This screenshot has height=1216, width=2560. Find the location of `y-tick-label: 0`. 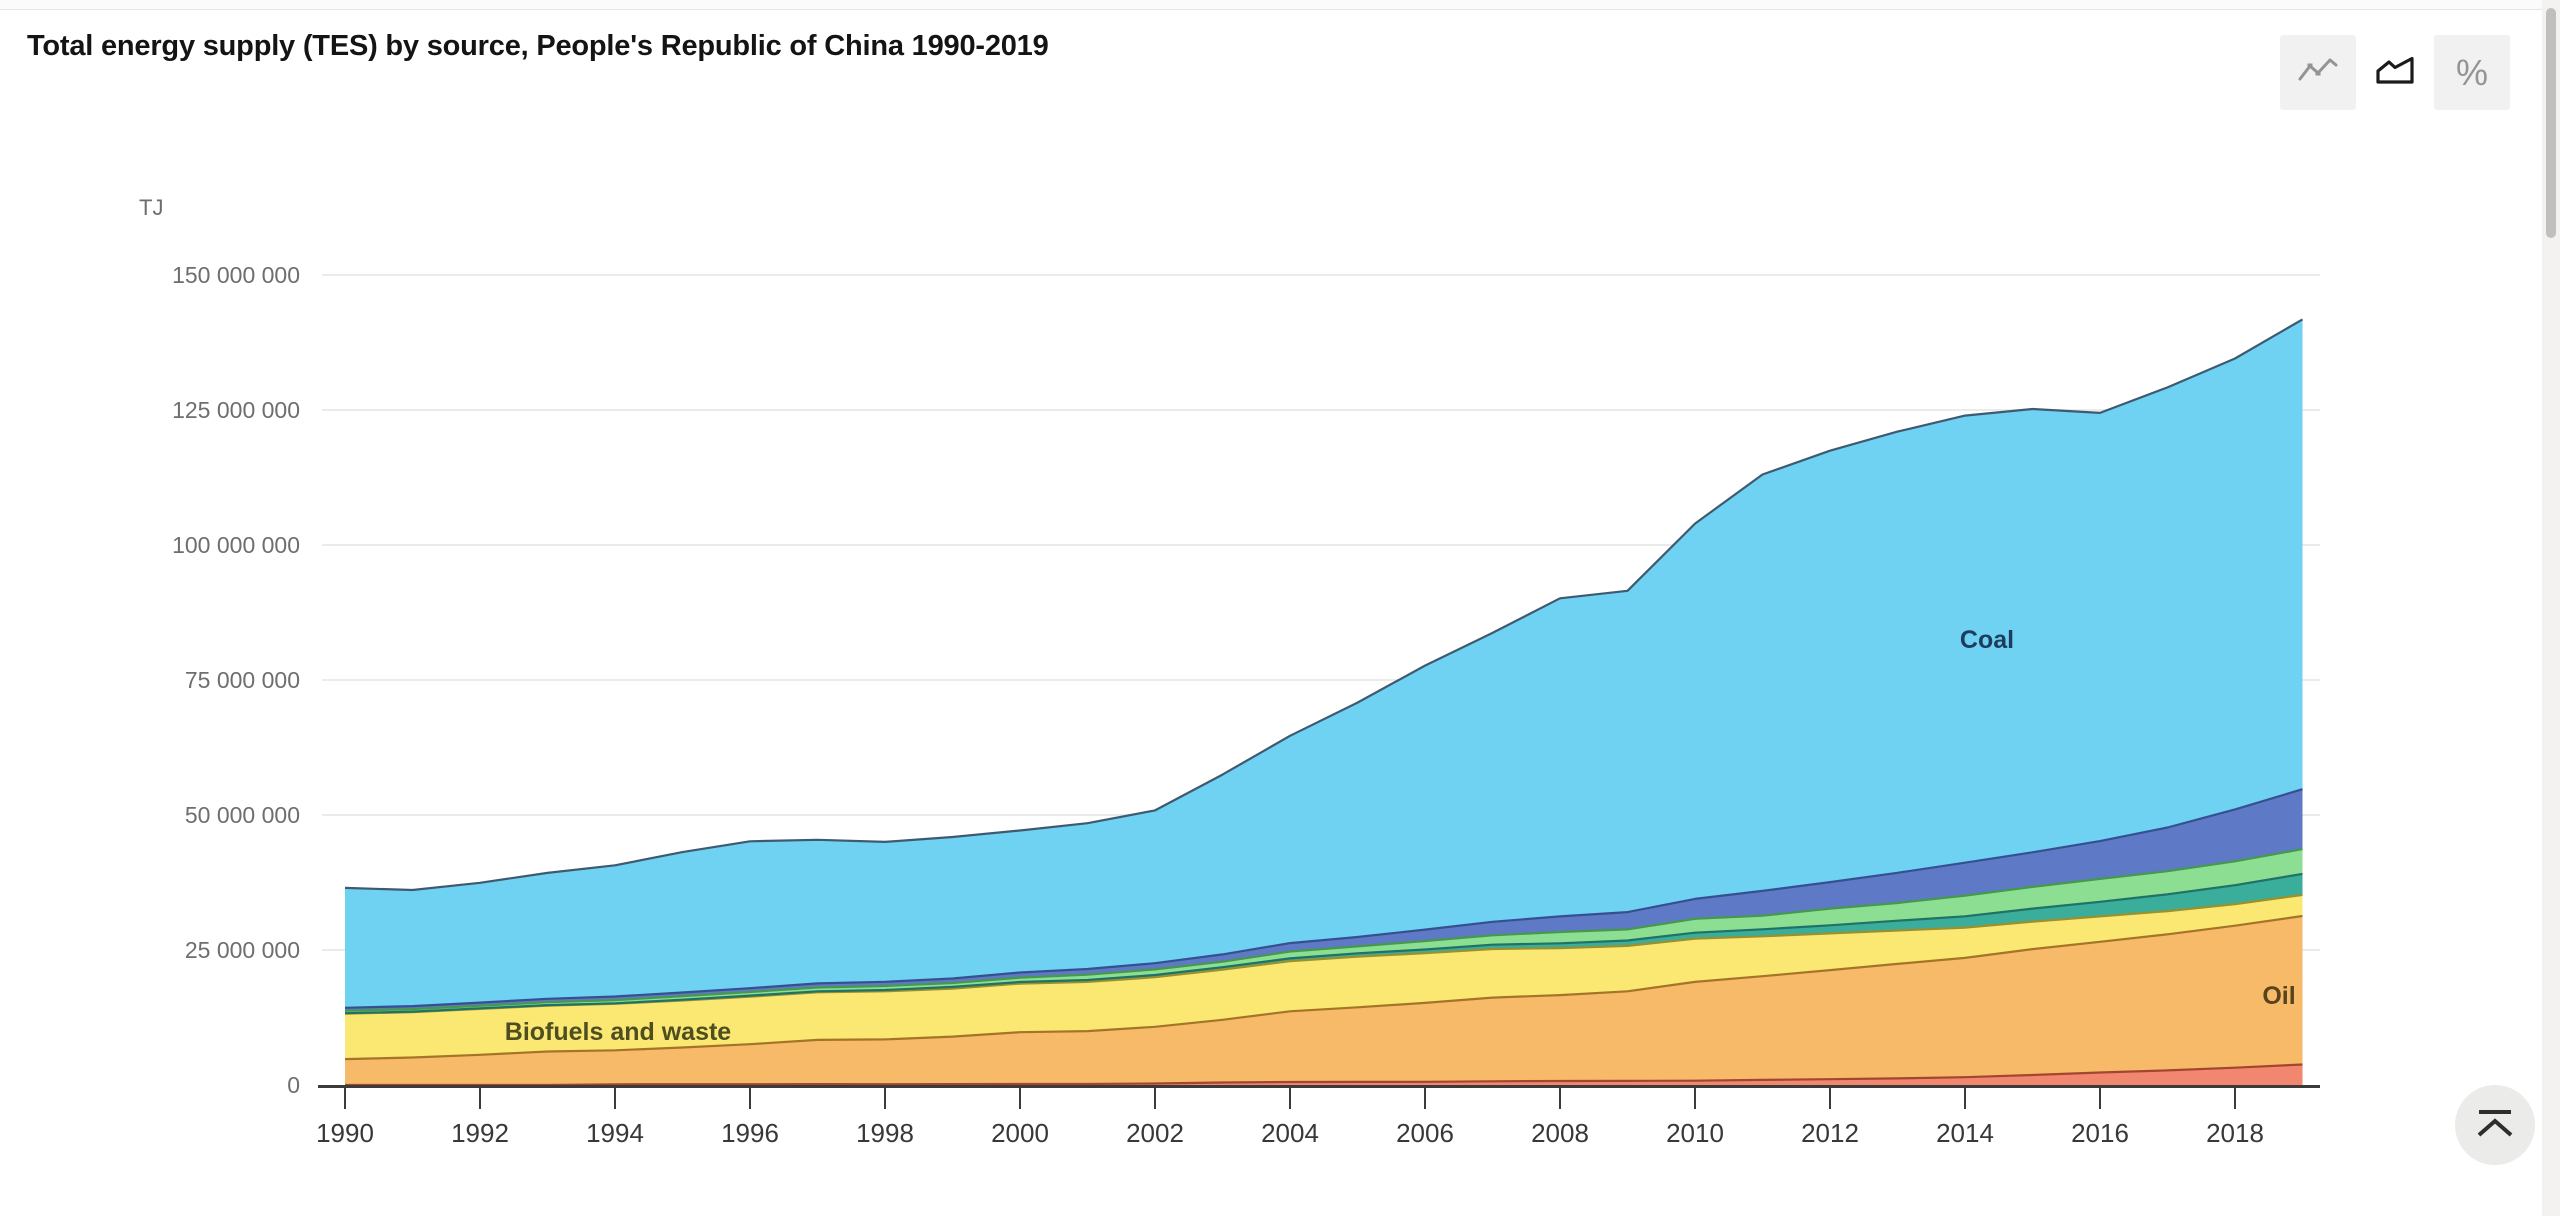

y-tick-label: 0 is located at coordinates (293, 1085).